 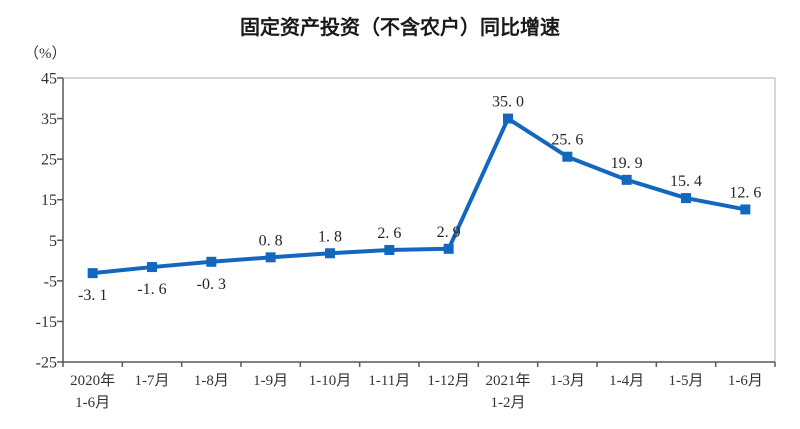 What do you see at coordinates (49, 160) in the screenshot?
I see `y-axis-tick-label: 25` at bounding box center [49, 160].